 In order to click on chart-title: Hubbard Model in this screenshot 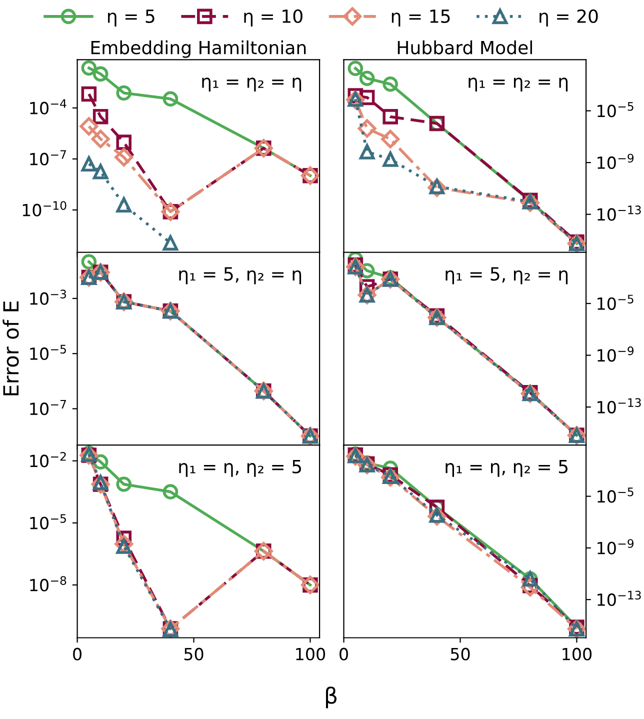, I will do `click(465, 47)`.